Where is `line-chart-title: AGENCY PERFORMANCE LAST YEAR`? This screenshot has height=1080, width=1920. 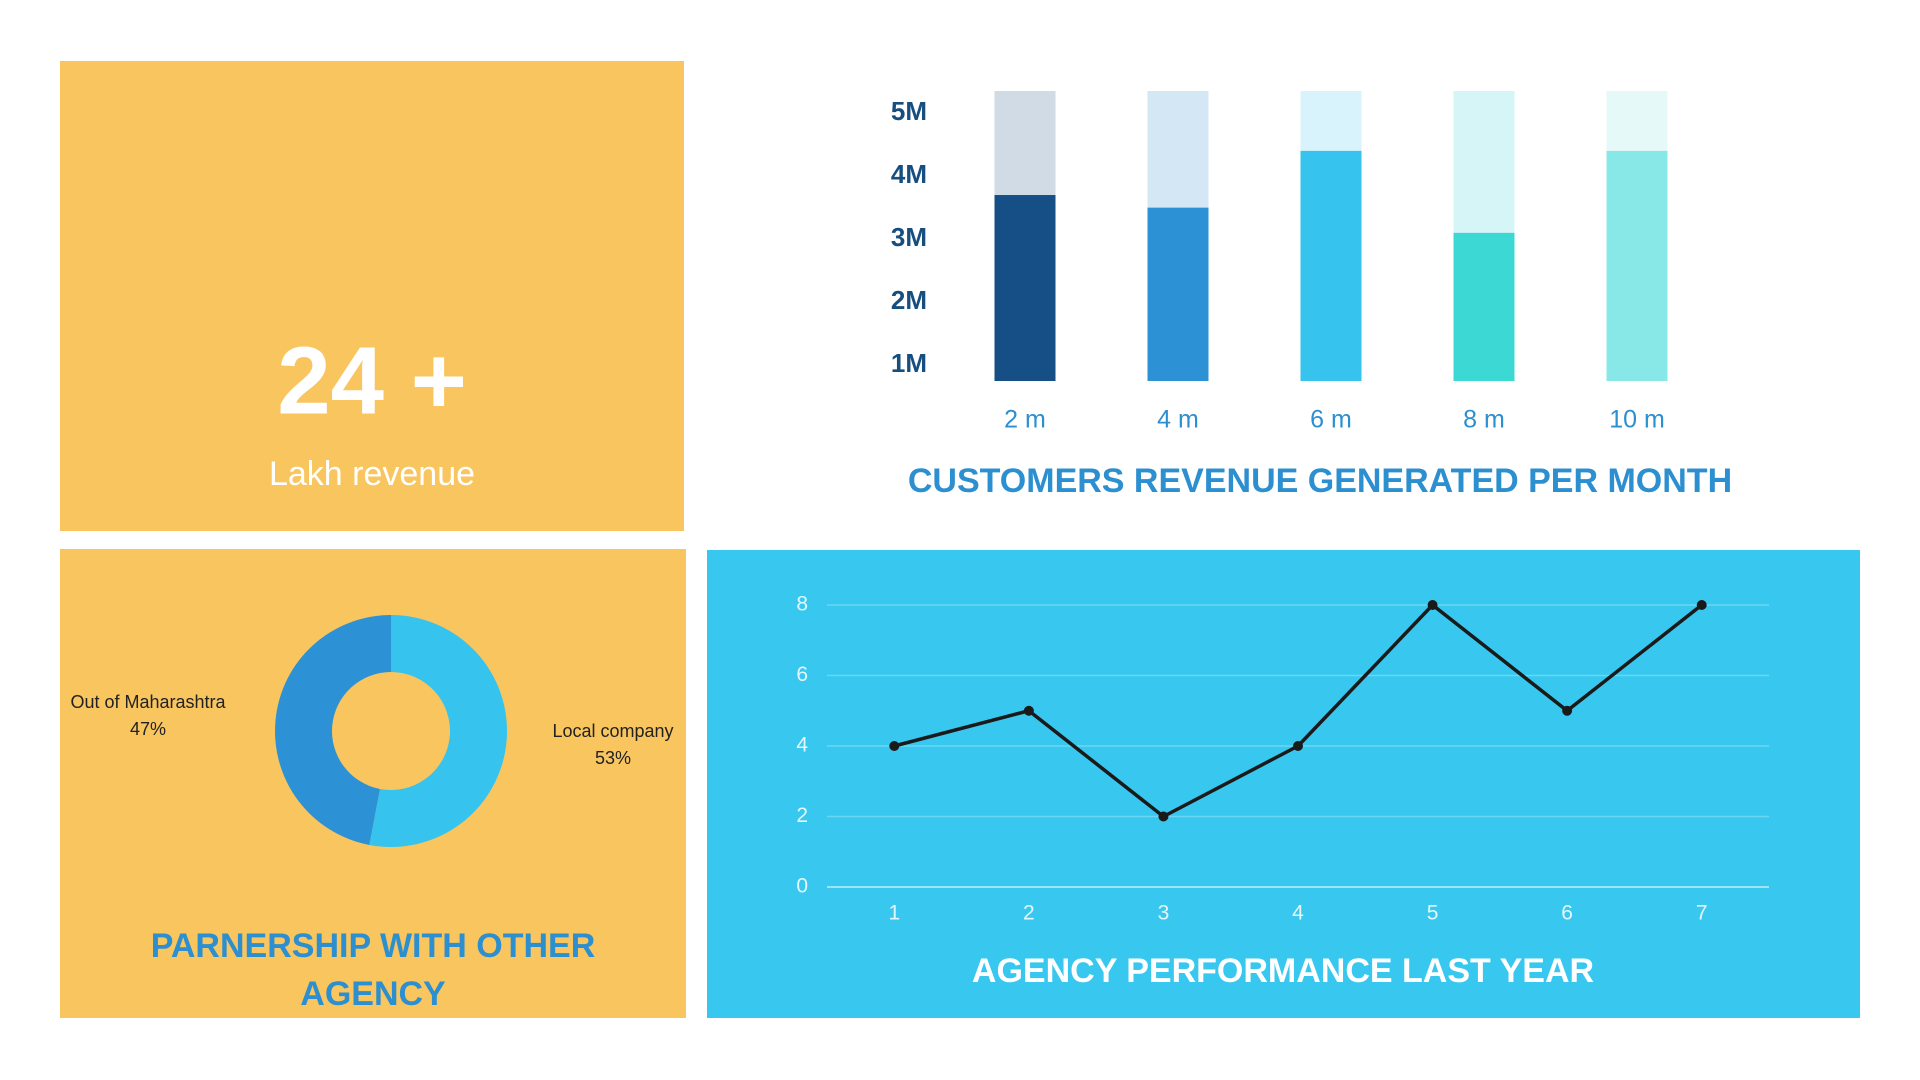
line-chart-title: AGENCY PERFORMANCE LAST YEAR is located at coordinates (1283, 971).